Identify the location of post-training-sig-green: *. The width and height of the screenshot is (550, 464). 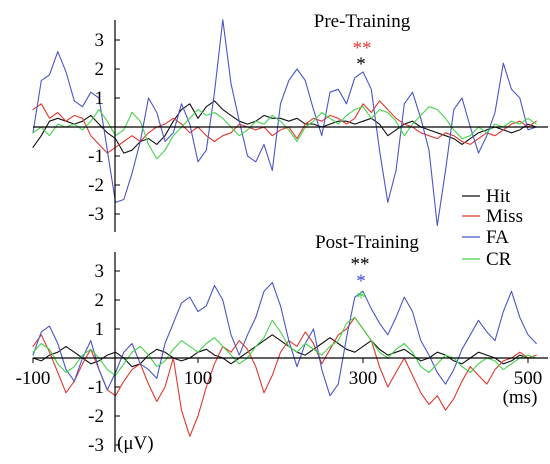
(361, 298).